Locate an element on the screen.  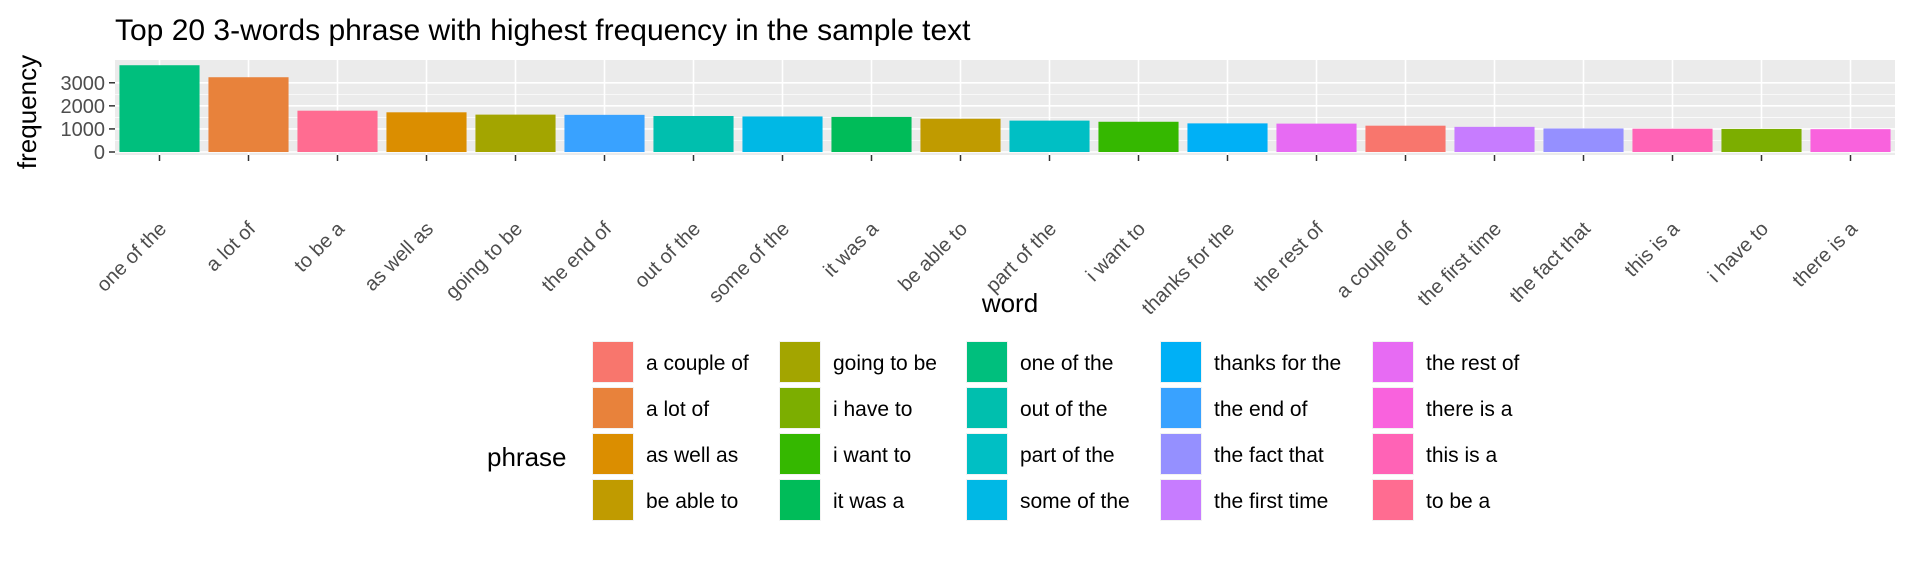
legend-label: the first time is located at coordinates (1271, 501).